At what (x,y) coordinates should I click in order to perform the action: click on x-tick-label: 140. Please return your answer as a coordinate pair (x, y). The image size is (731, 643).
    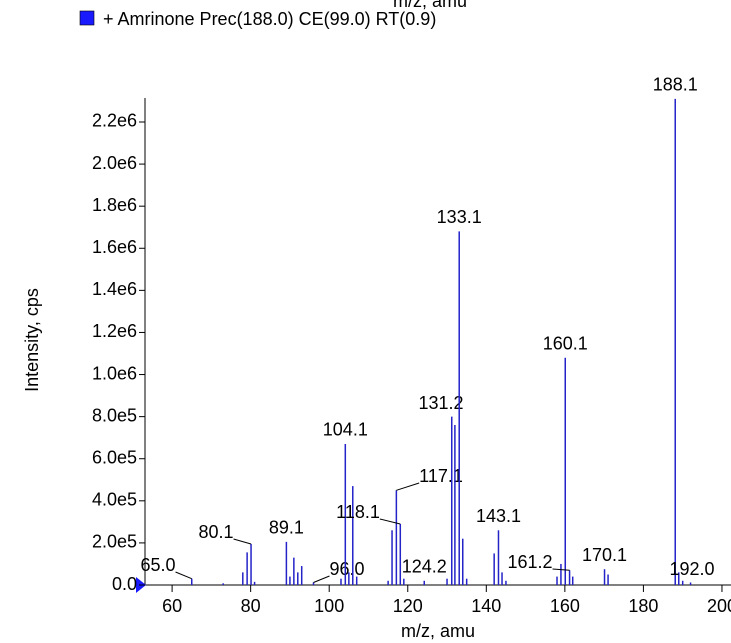
    Looking at the image, I should click on (486, 606).